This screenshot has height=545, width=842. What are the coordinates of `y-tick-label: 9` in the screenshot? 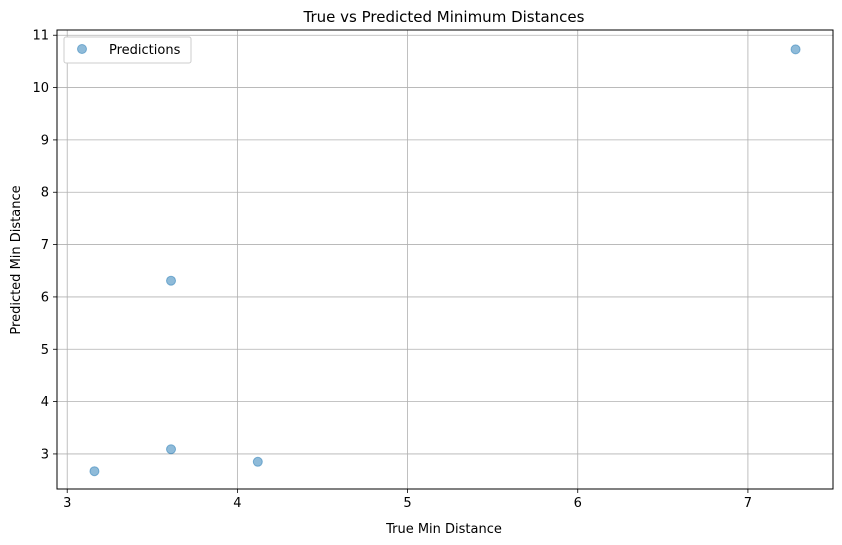 It's located at (45, 140).